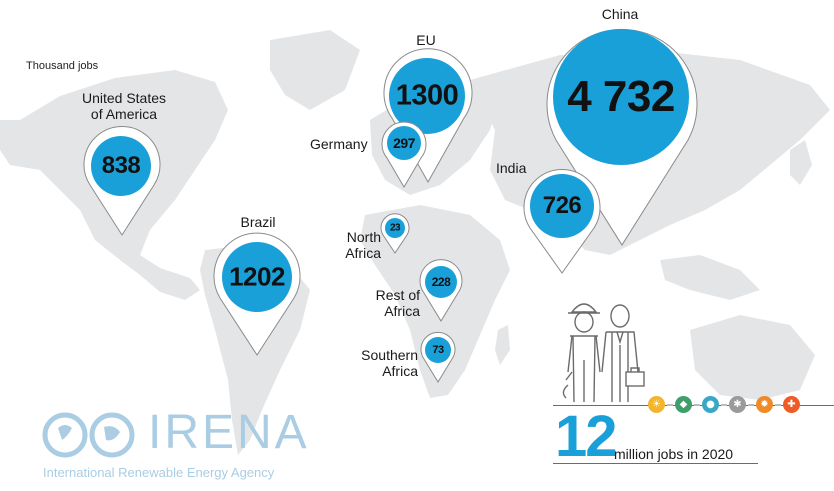  Describe the element at coordinates (229, 432) in the screenshot. I see `irena-logo-wordmark: IRENA` at that location.